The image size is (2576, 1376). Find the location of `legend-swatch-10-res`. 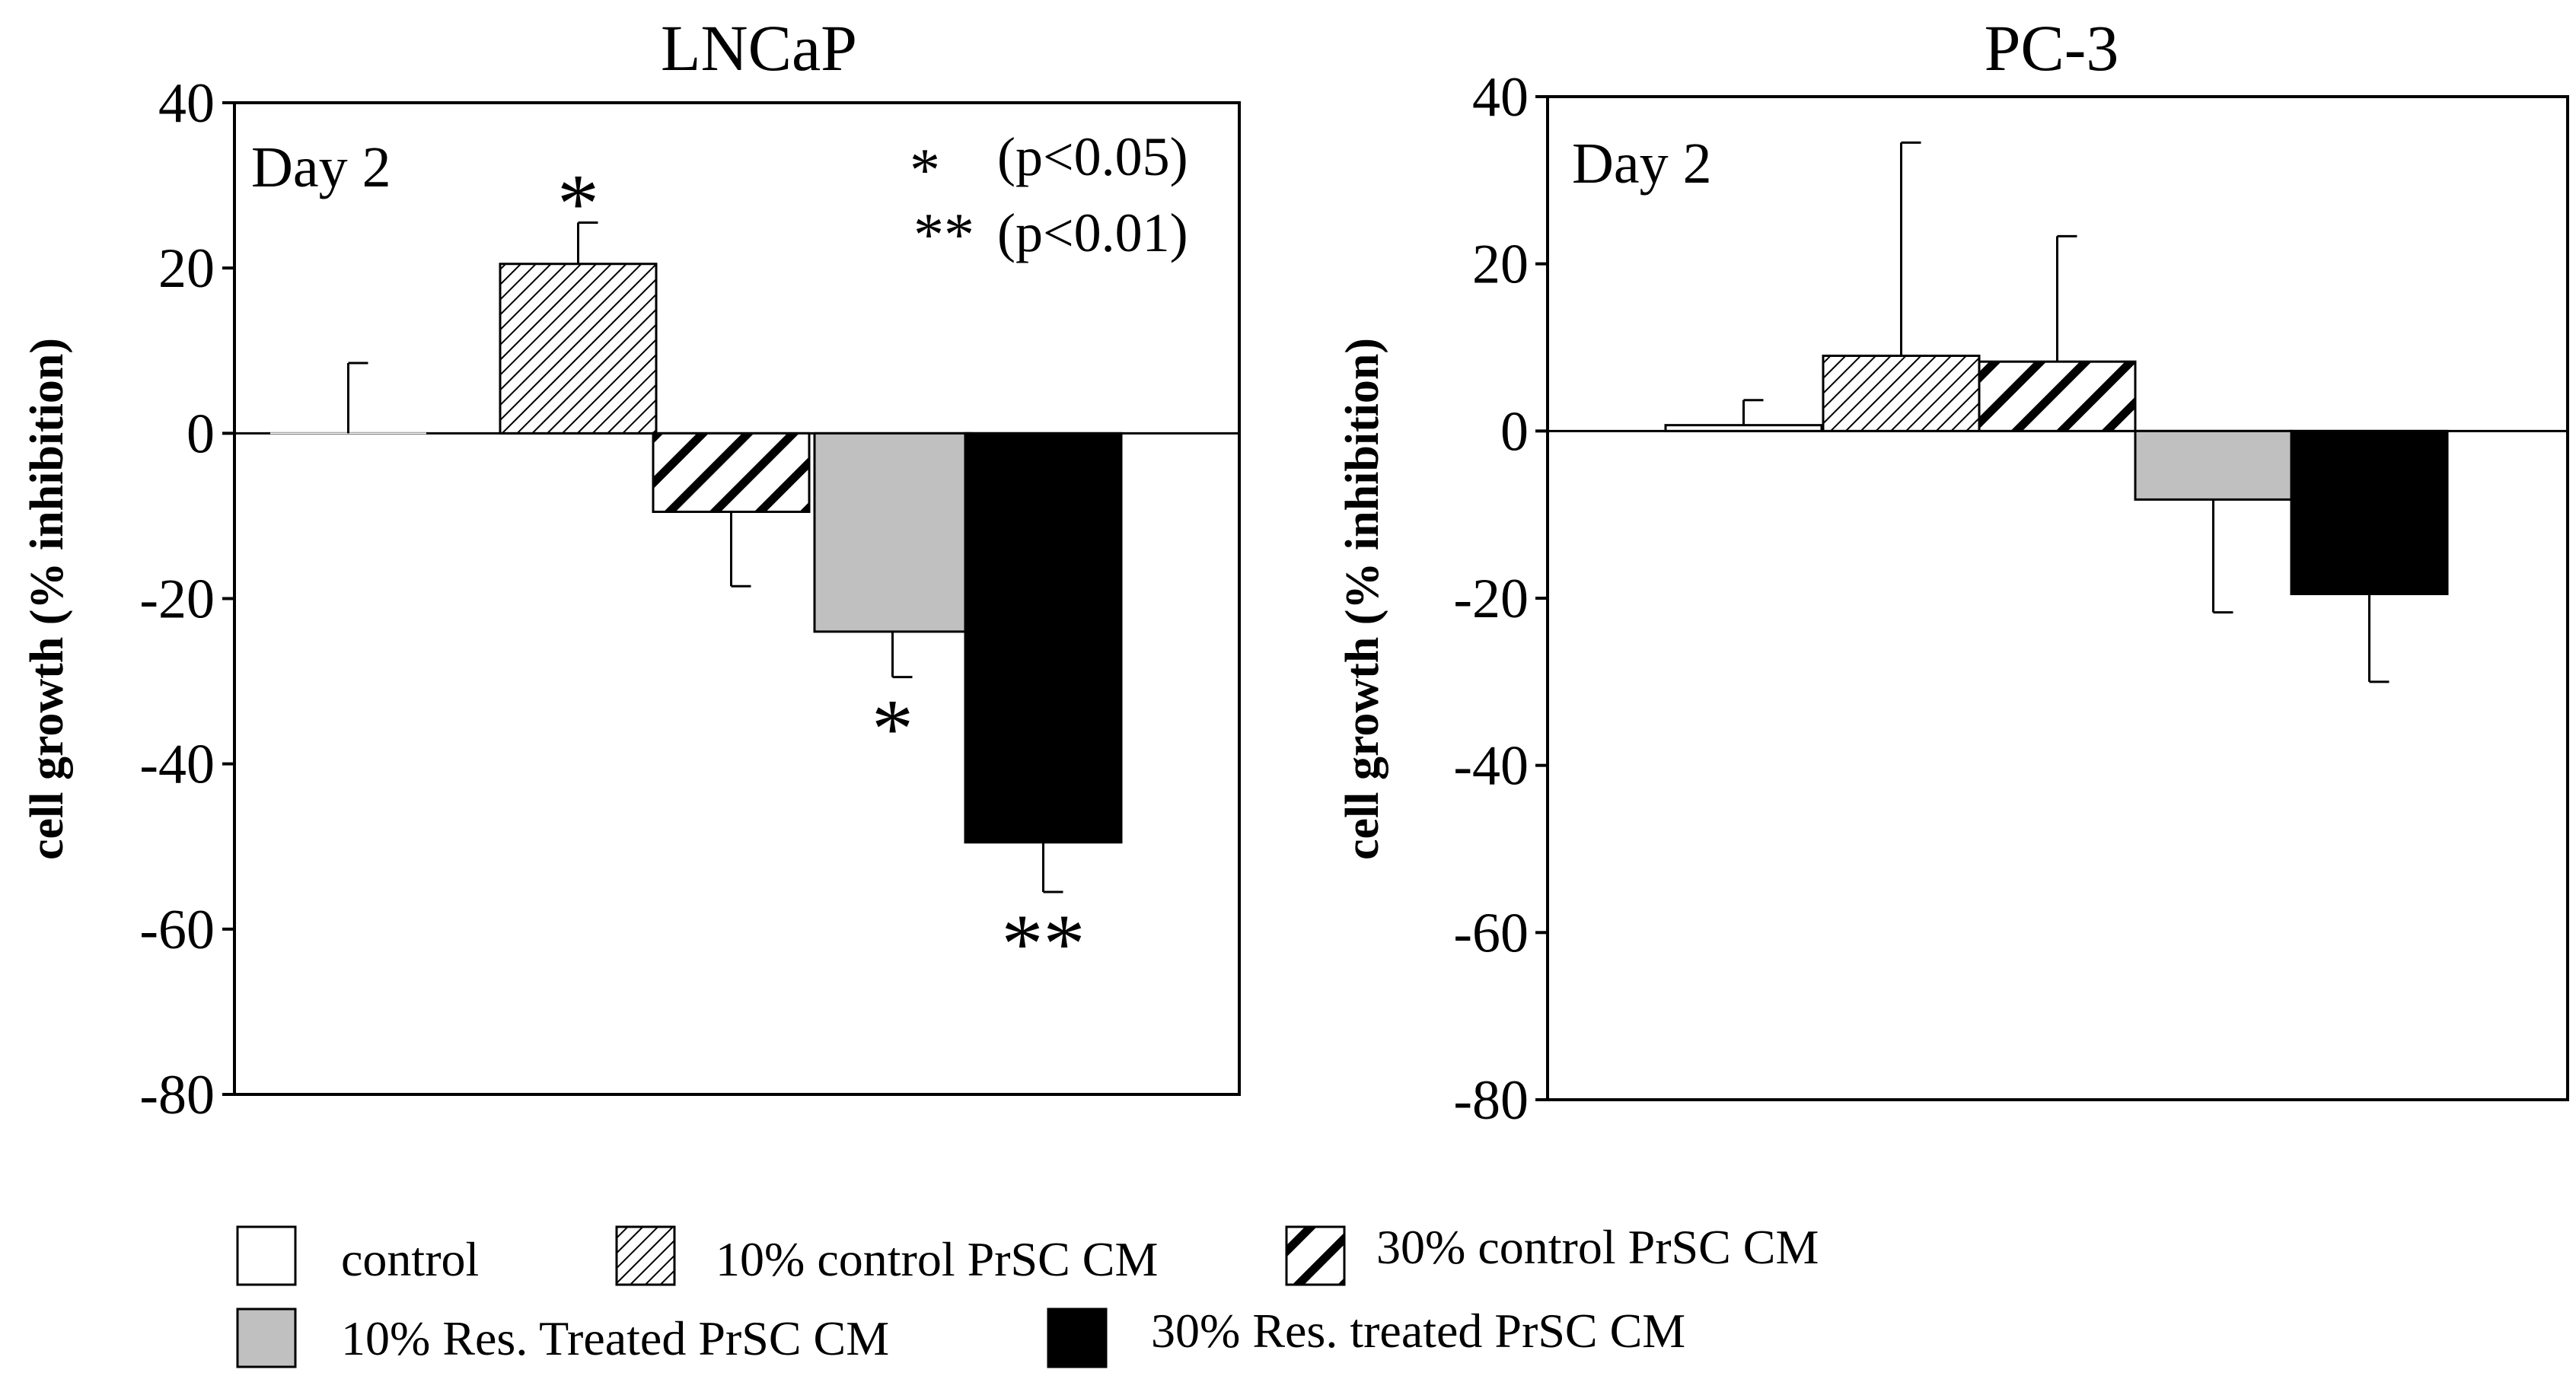

legend-swatch-10-res is located at coordinates (266, 1338).